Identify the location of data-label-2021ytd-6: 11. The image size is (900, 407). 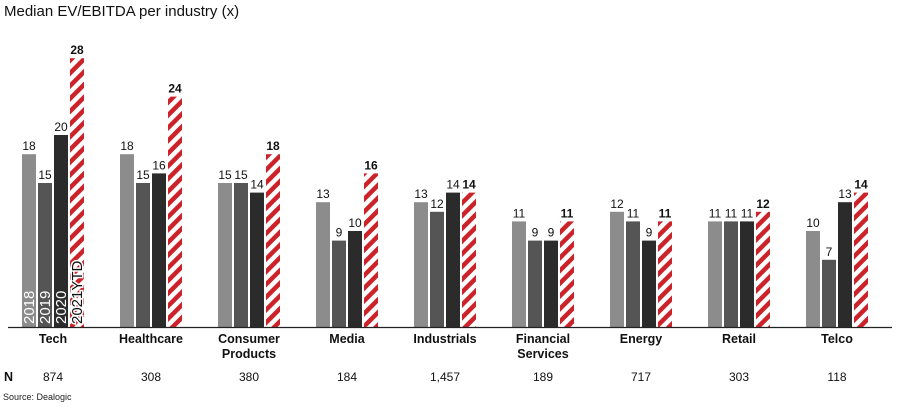
(665, 213).